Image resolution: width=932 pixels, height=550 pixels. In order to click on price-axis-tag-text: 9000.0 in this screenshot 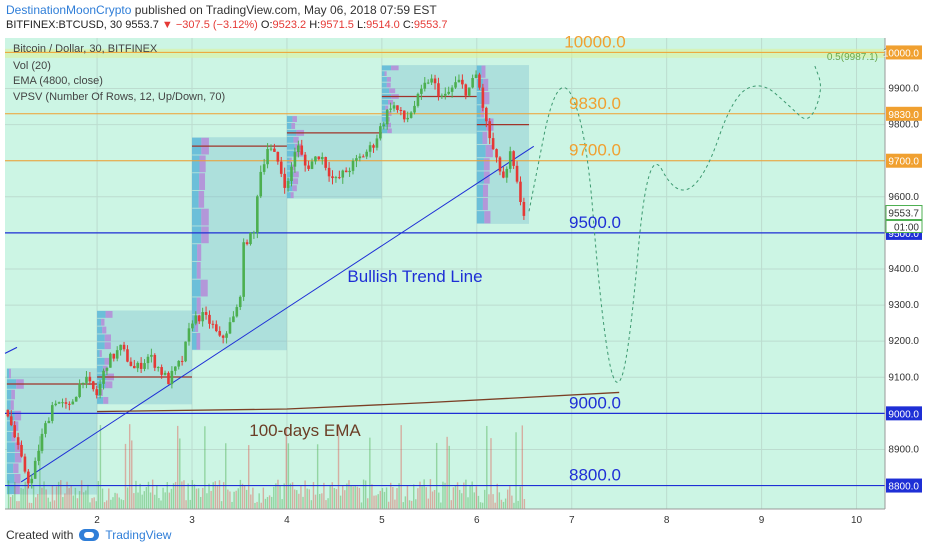, I will do `click(903, 414)`.